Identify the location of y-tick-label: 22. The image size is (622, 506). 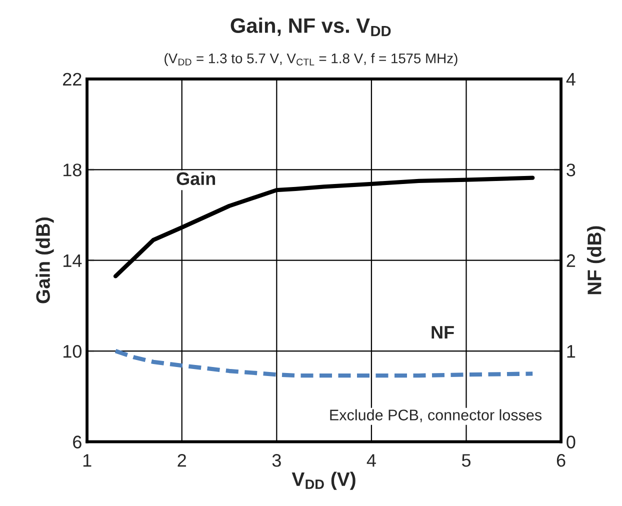
(72, 79).